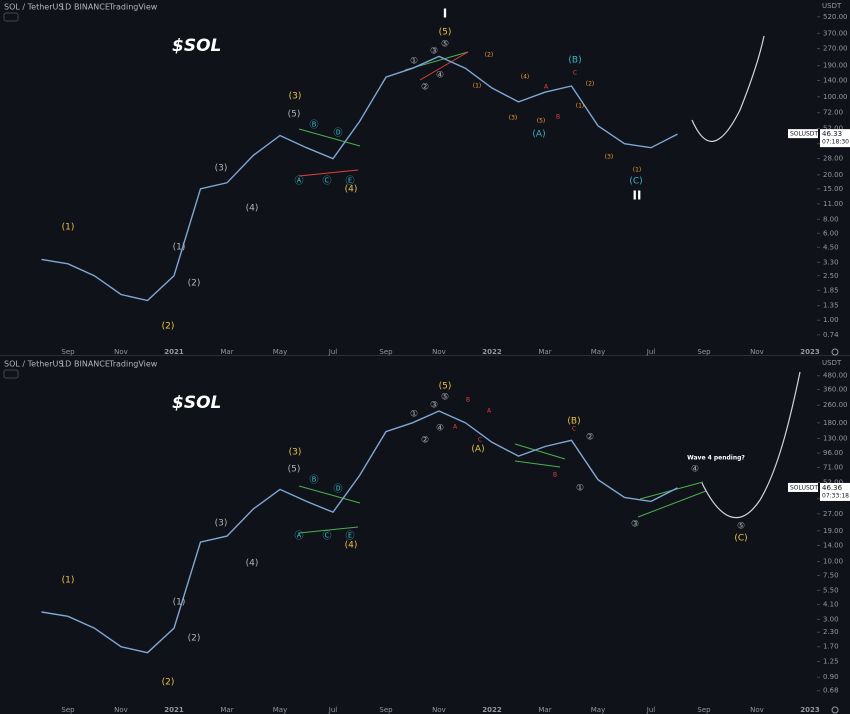  What do you see at coordinates (835, 495) in the screenshot?
I see `price-tag-countdown: 07:33:18` at bounding box center [835, 495].